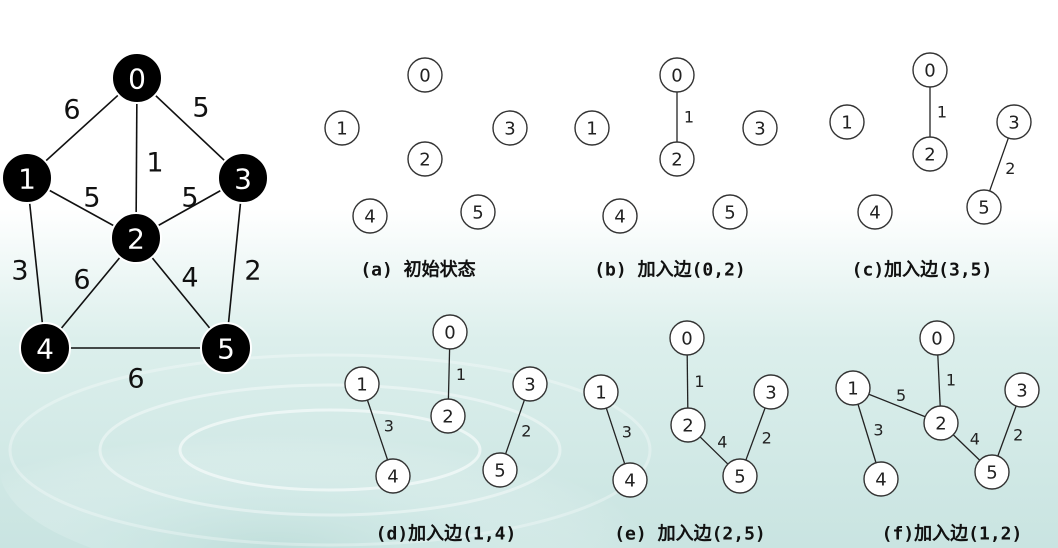  I want to click on main-node-label: 0, so click(137, 79).